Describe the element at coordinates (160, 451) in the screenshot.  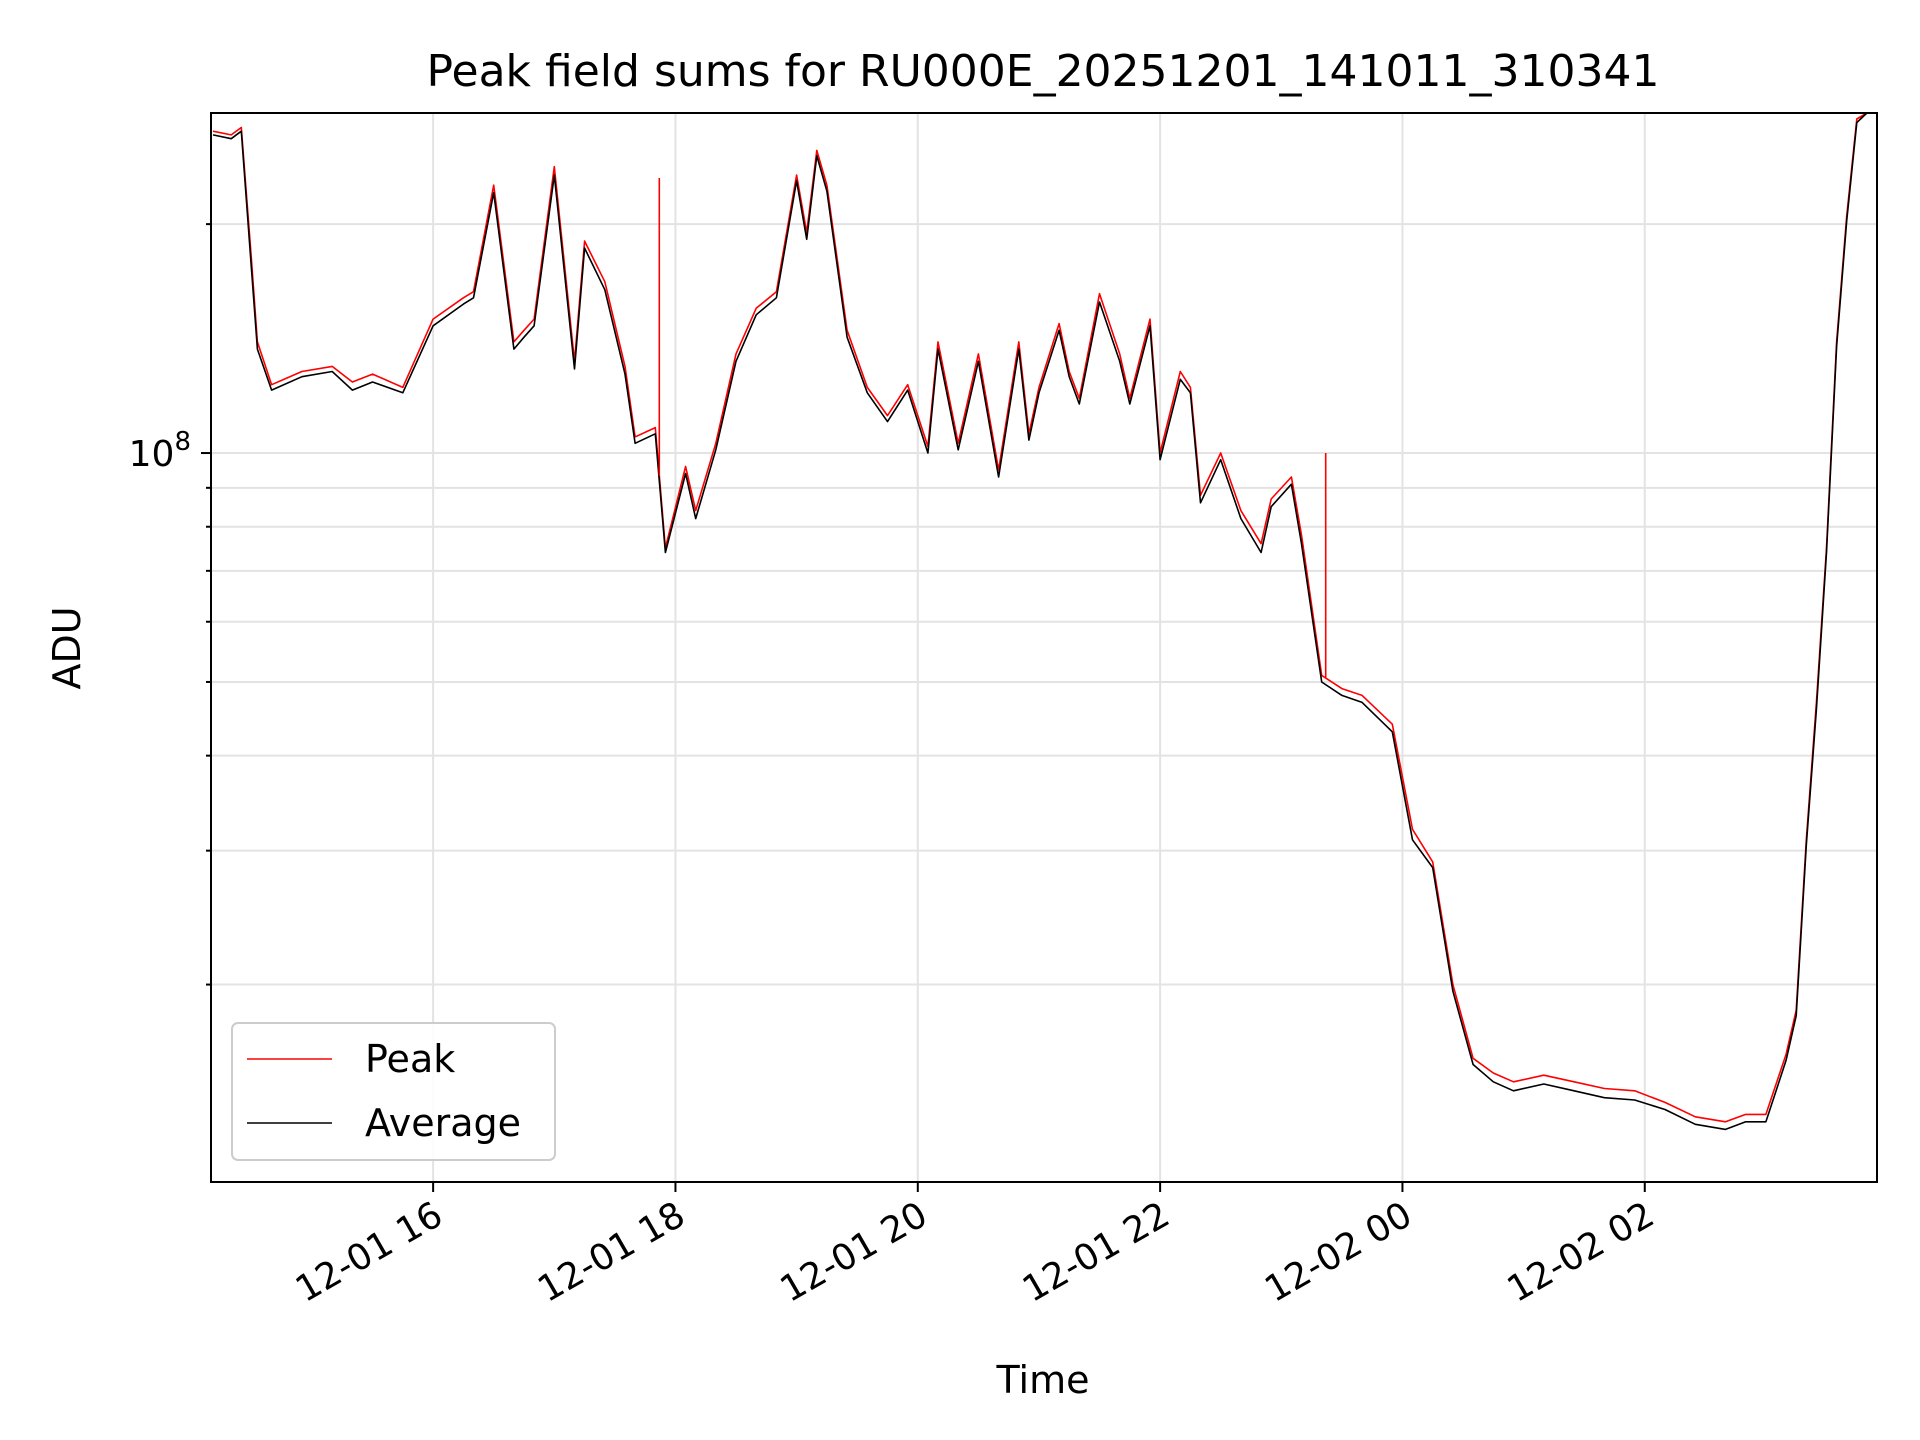
I see `y-tick-label: 108` at that location.